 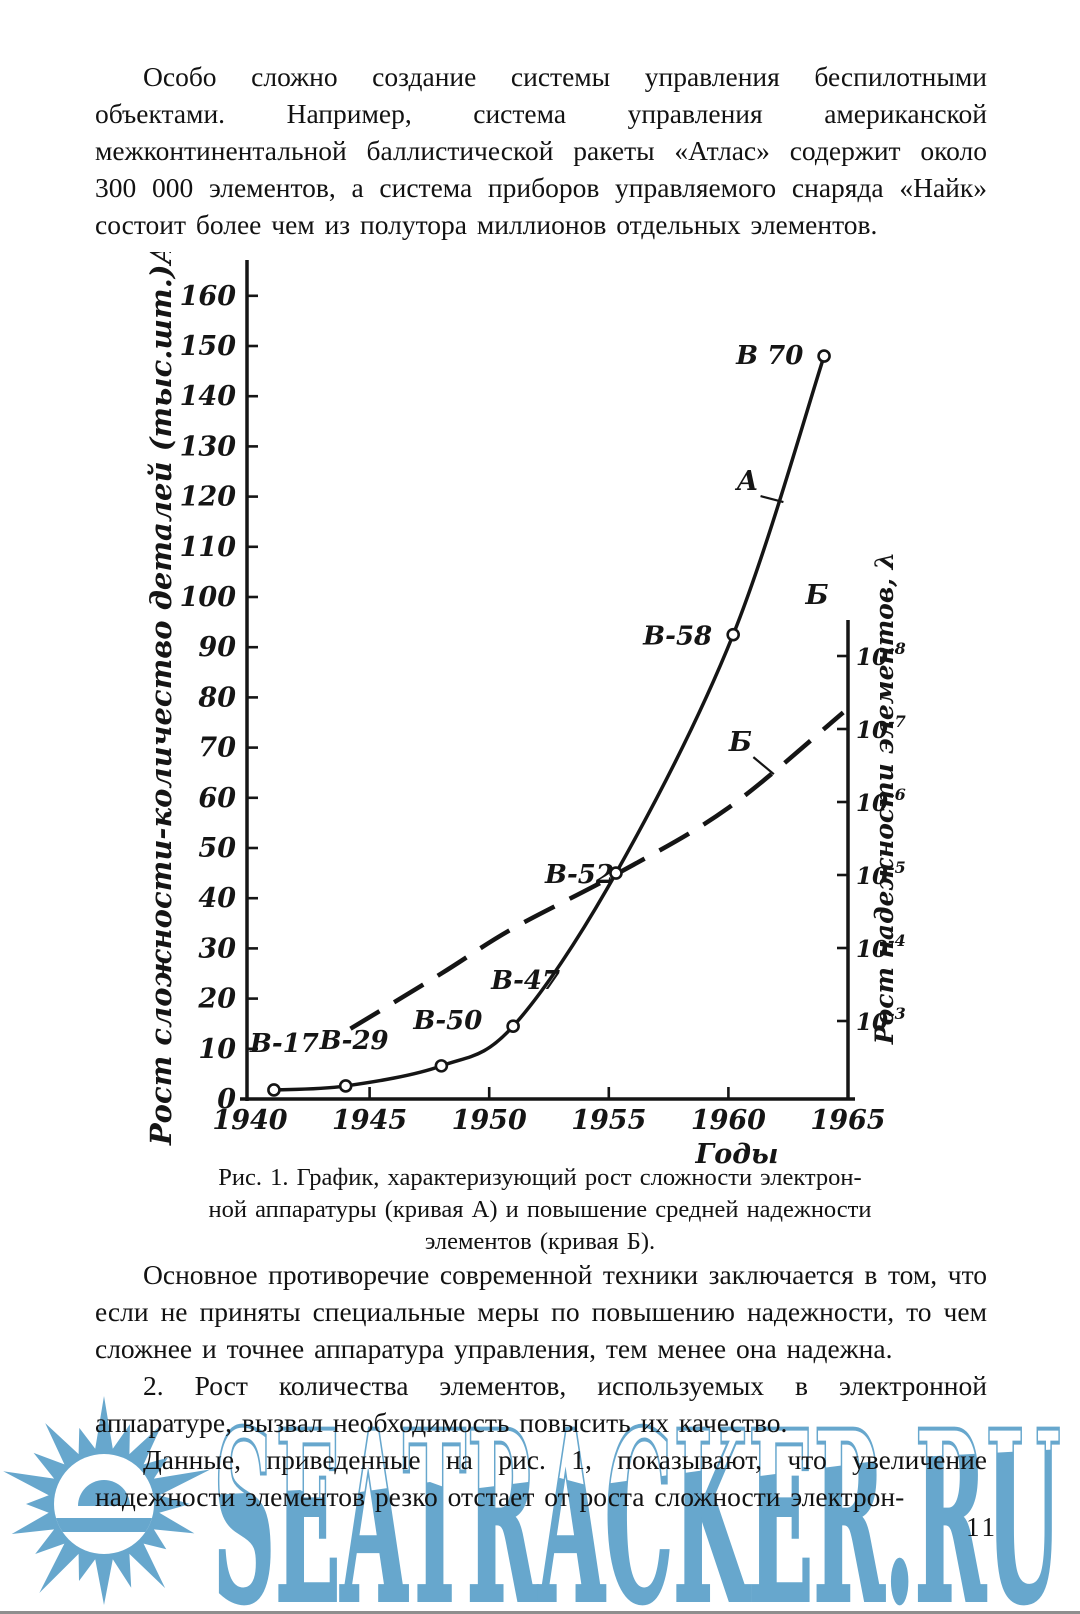 I want to click on left-axis-tick-label: 40, so click(x=217, y=898).